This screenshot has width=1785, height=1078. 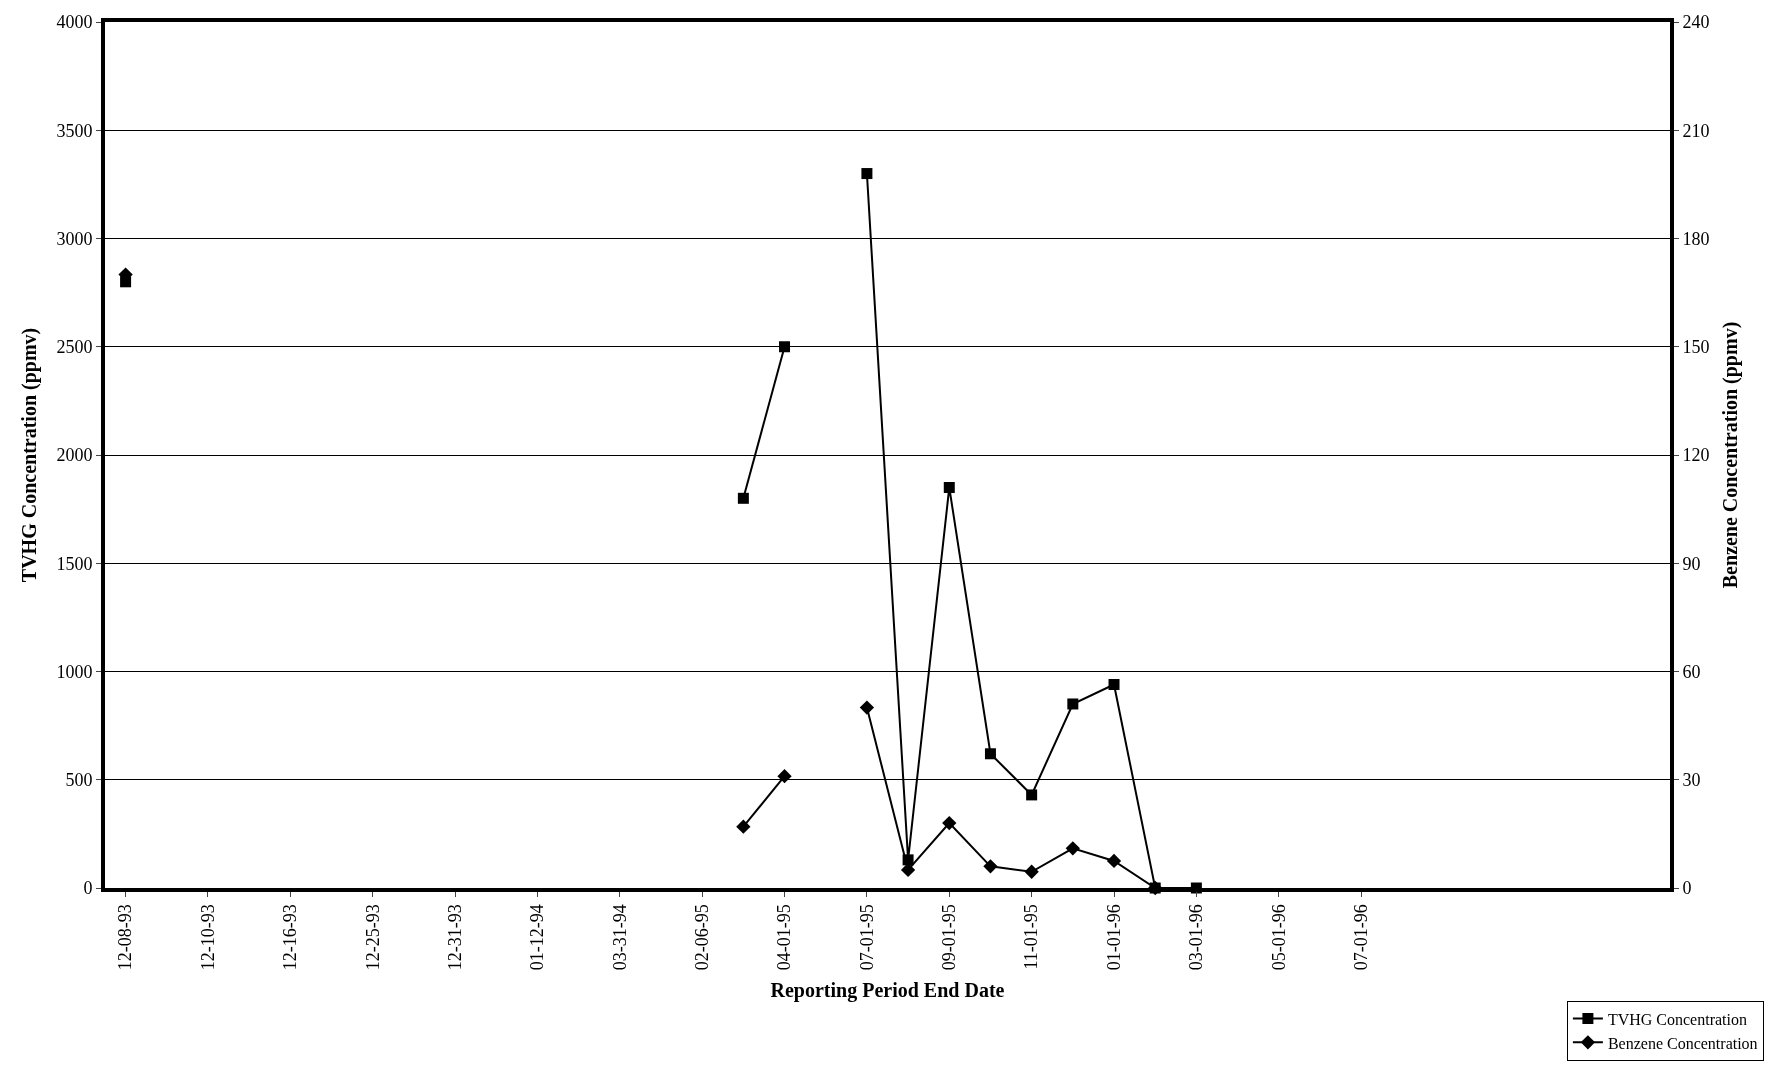 What do you see at coordinates (887, 991) in the screenshot?
I see `x-axis-title: Reporting Period End Date` at bounding box center [887, 991].